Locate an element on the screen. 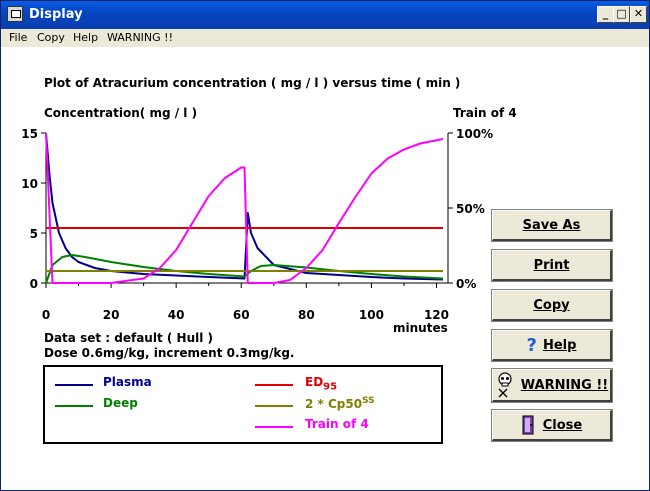 Image resolution: width=650 pixels, height=491 pixels. save-as-button: Save As is located at coordinates (552, 225).